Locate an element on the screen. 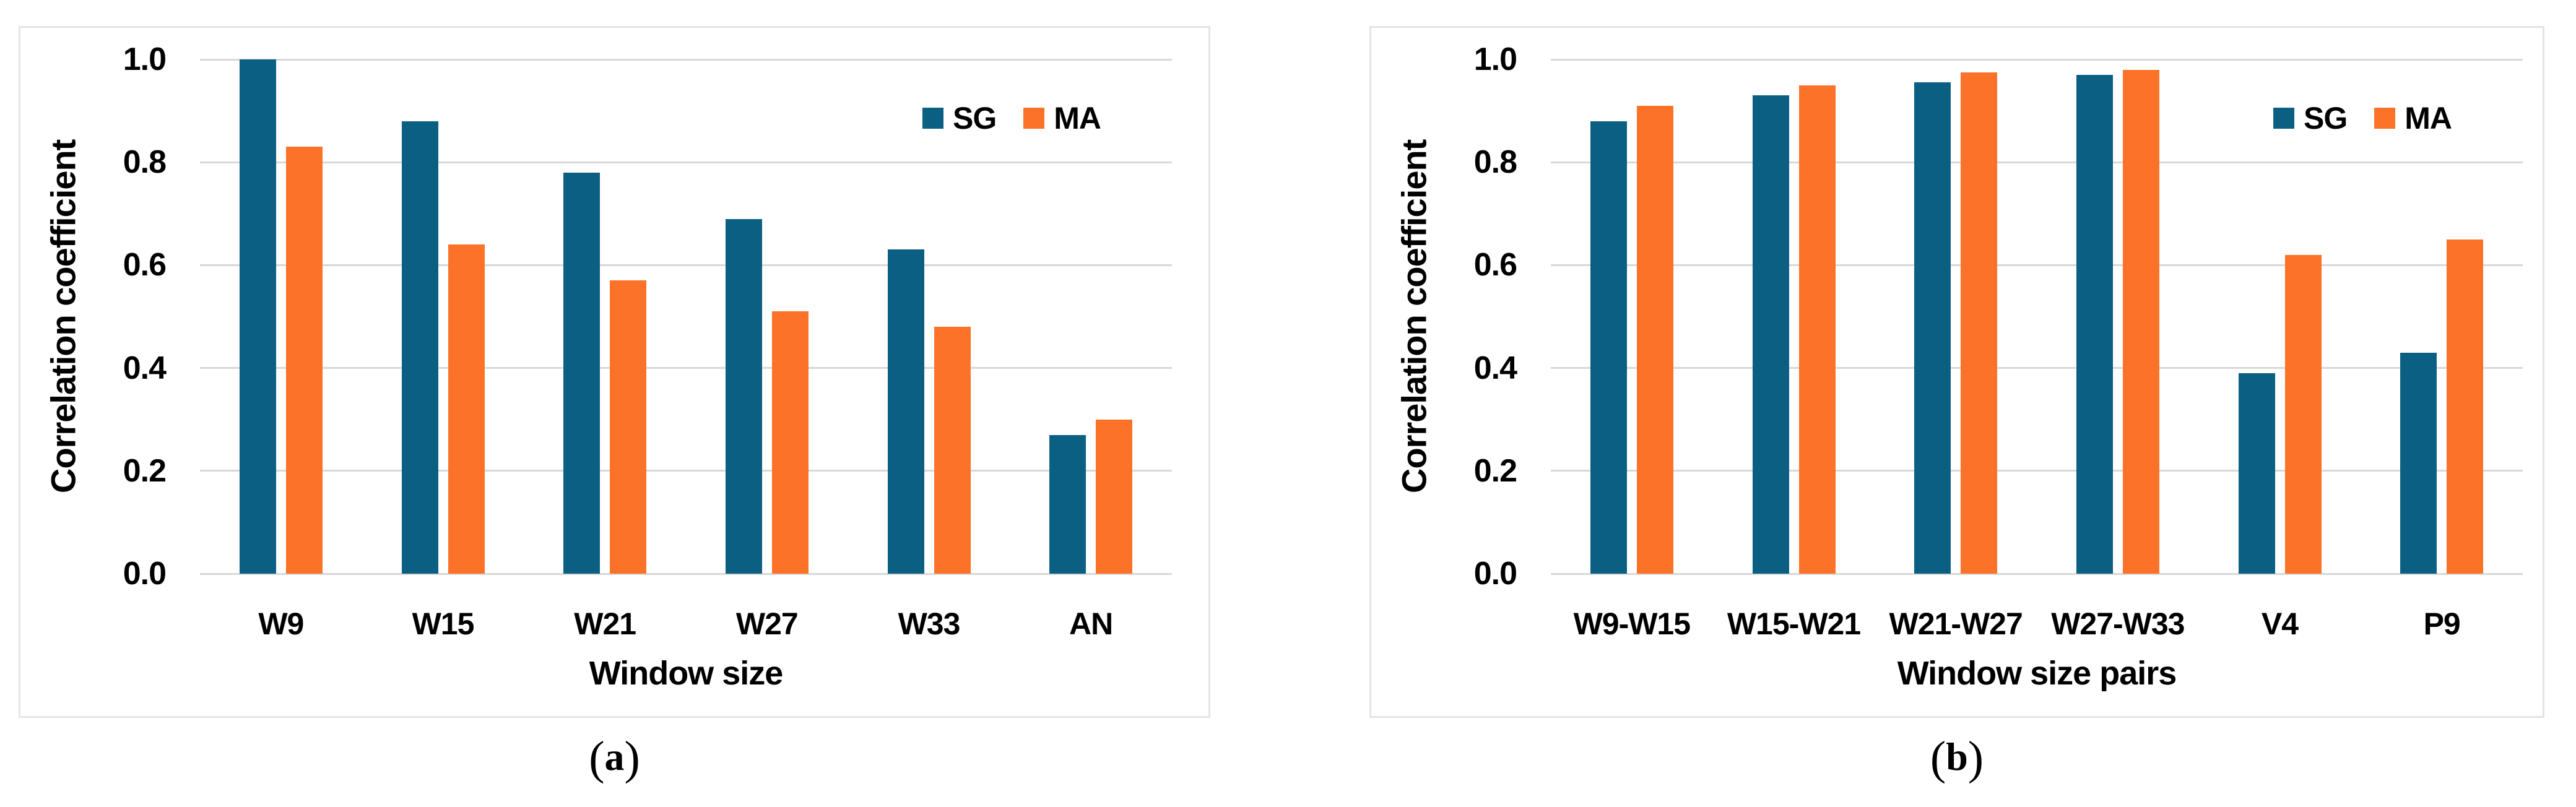 The image size is (2576, 807). caption-letter: b is located at coordinates (1957, 757).